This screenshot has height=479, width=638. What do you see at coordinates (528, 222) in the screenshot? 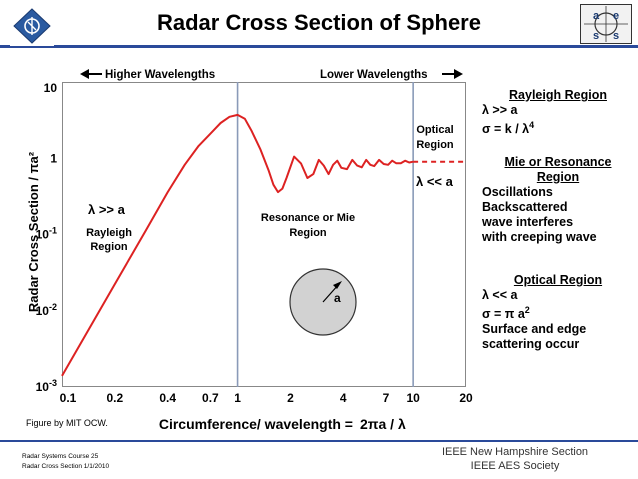
I see `mie-info-line: wave interferes` at bounding box center [528, 222].